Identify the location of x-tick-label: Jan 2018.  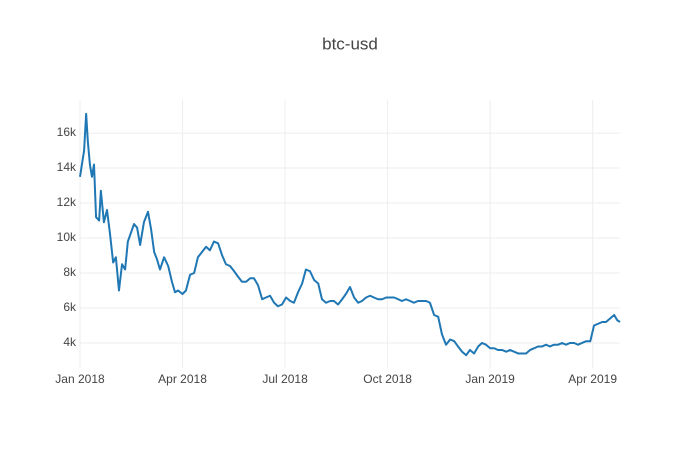
(80, 379).